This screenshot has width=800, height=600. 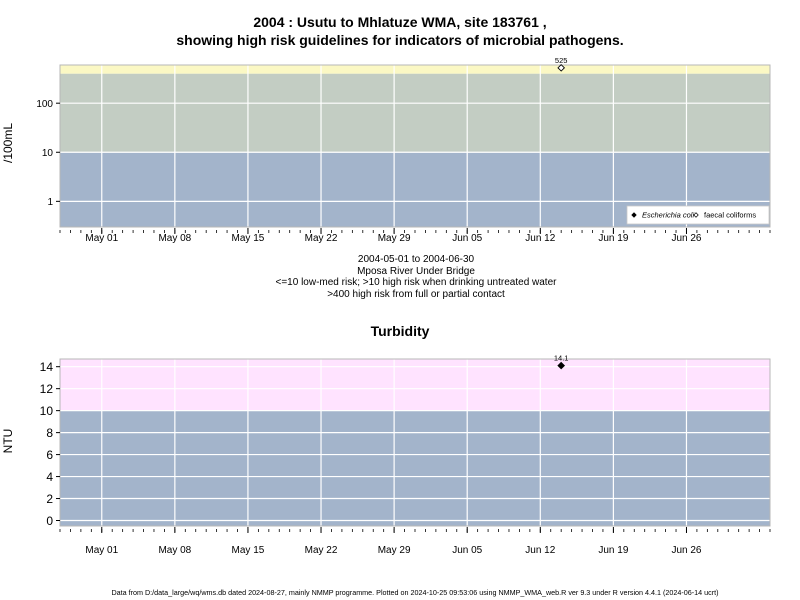 I want to click on y-tick-label: 14, so click(x=47, y=367).